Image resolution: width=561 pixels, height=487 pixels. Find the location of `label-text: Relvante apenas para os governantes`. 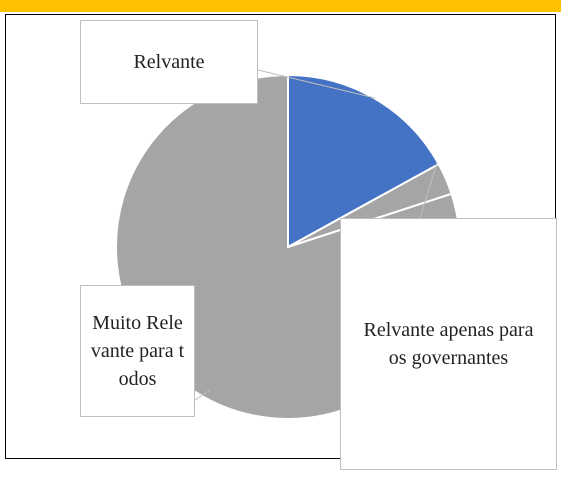

label-text: Relvante apenas para os governantes is located at coordinates (448, 344).